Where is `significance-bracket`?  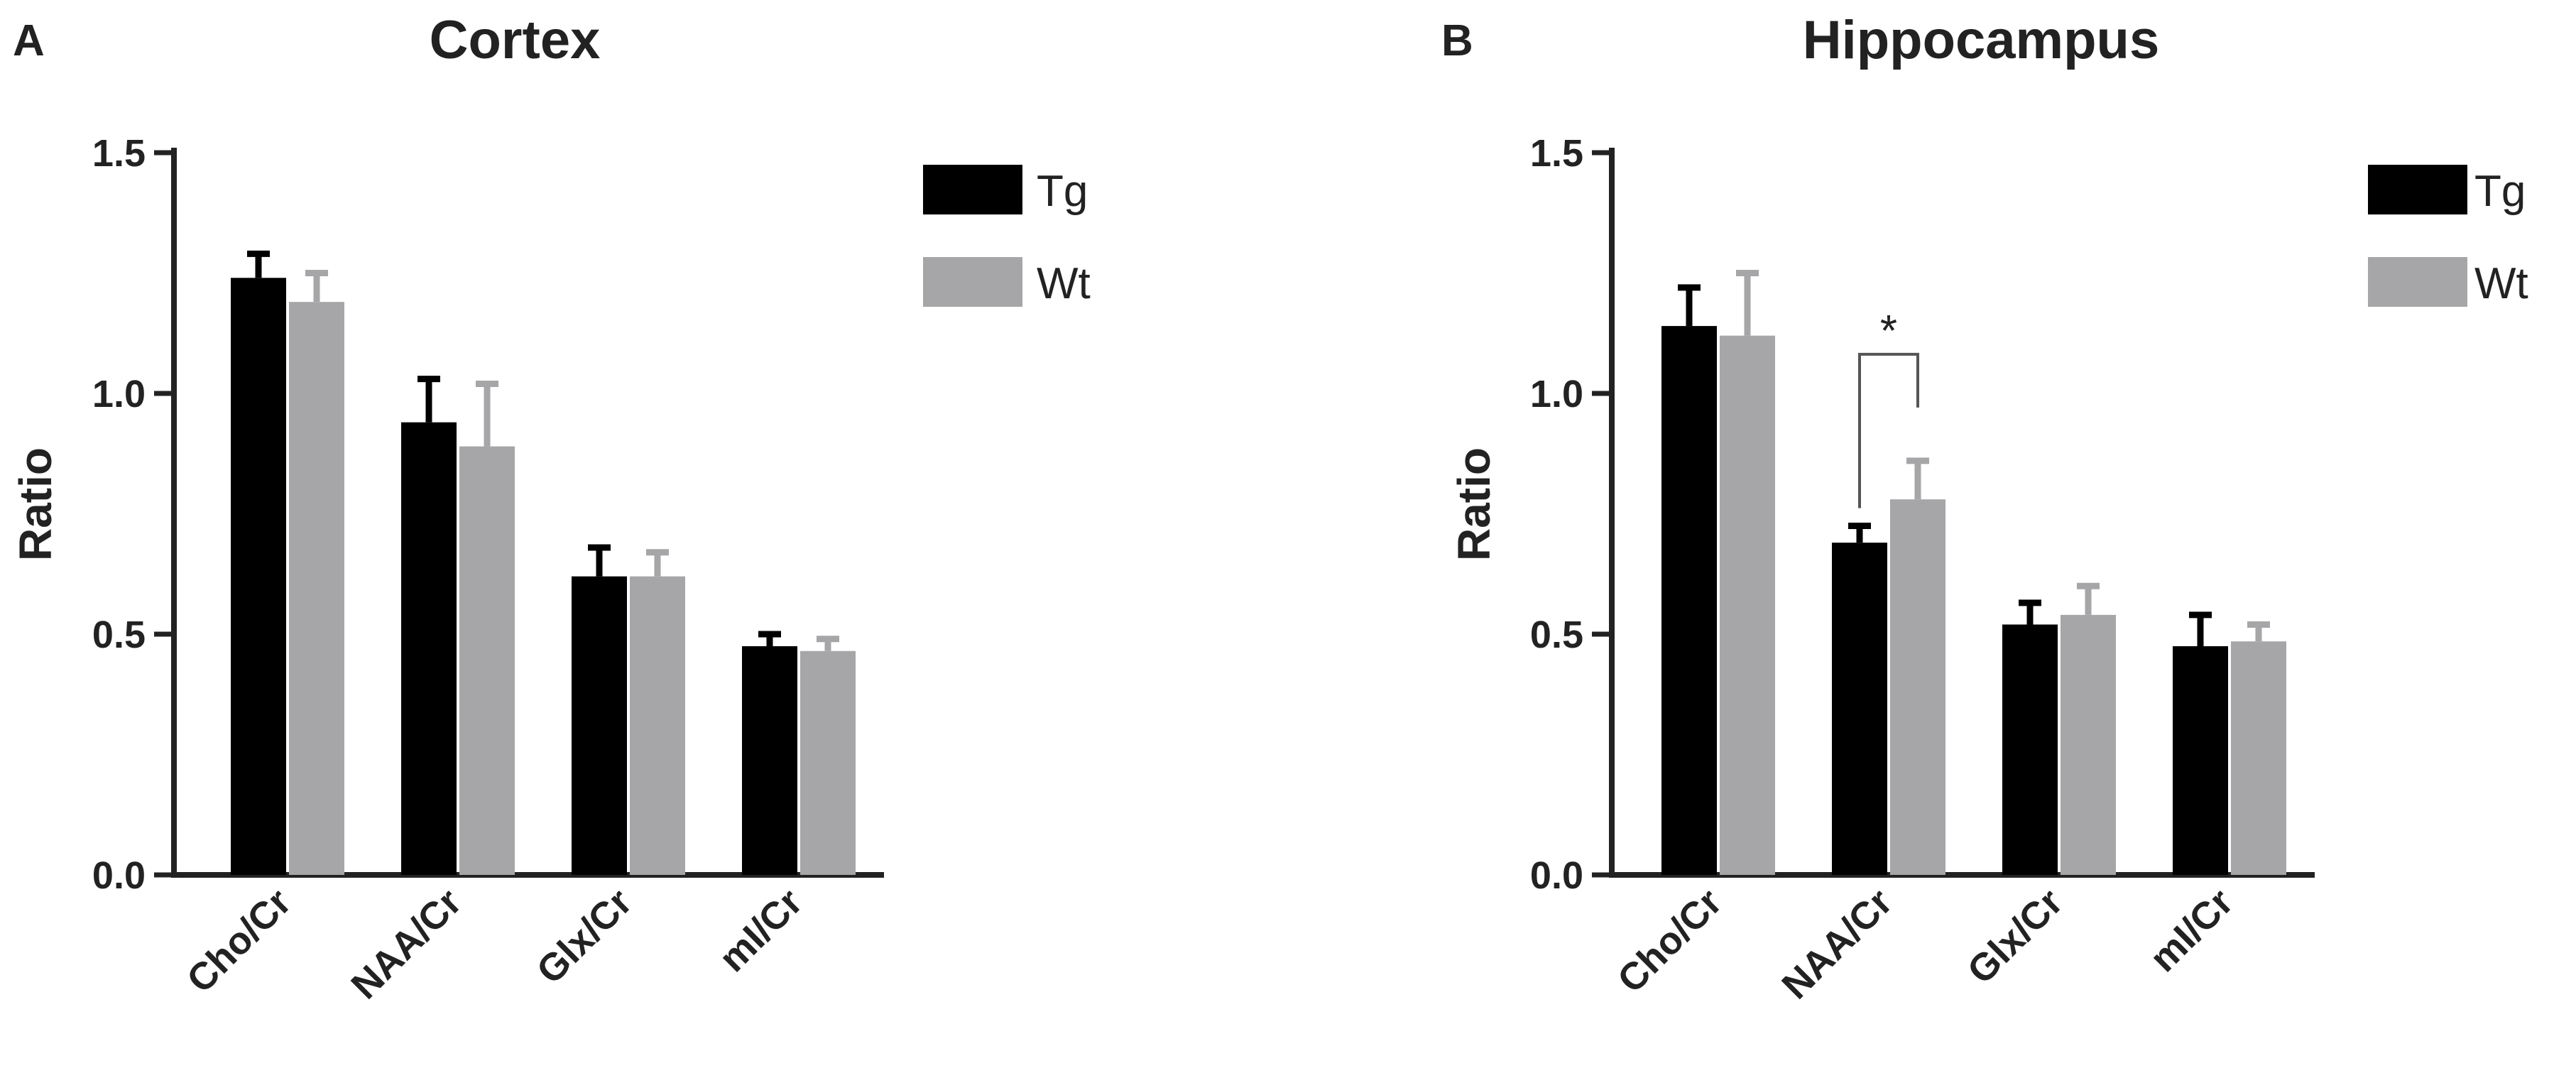
significance-bracket is located at coordinates (1888, 430).